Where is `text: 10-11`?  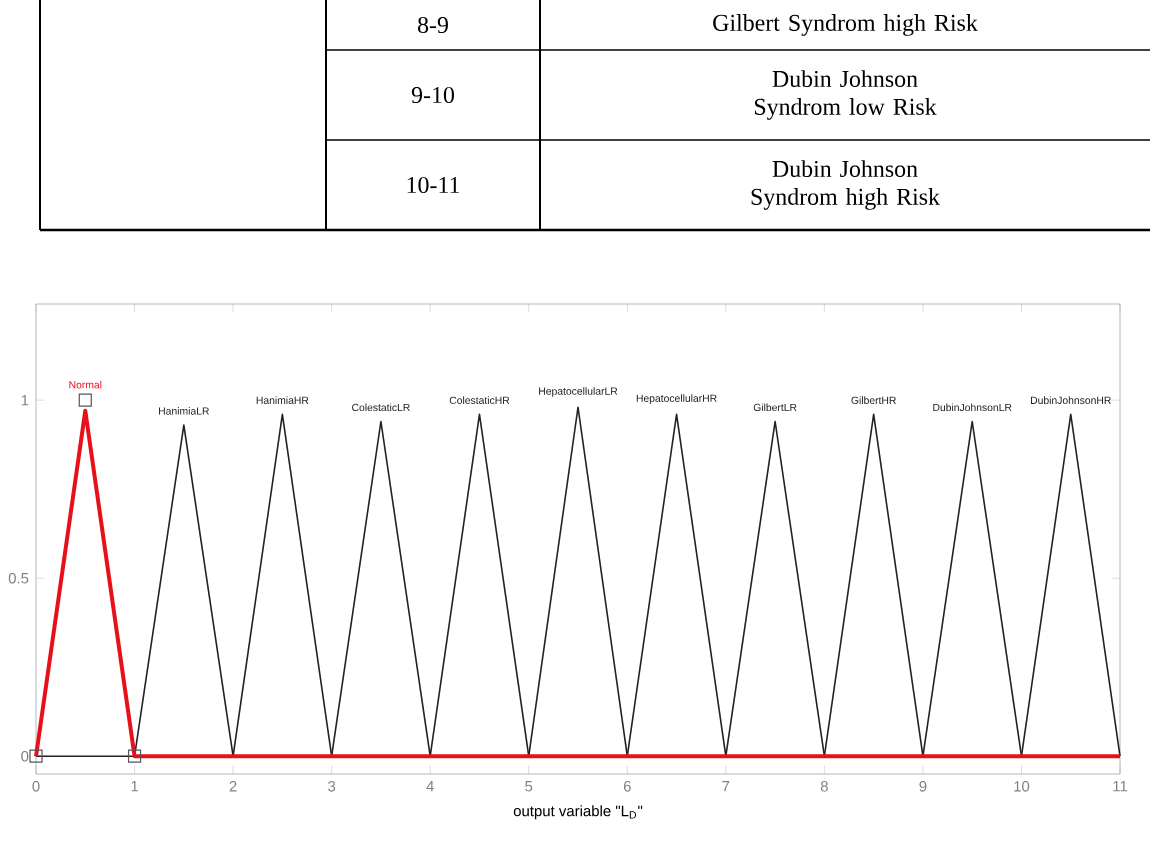
text: 10-11 is located at coordinates (433, 185).